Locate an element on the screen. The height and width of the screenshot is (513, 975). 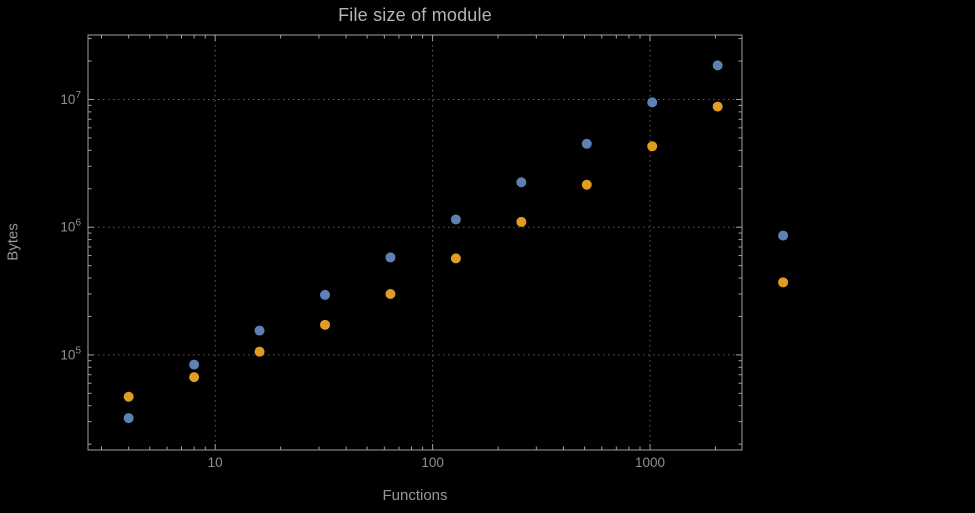
y-tick-label: 10⁵ is located at coordinates (70, 353).